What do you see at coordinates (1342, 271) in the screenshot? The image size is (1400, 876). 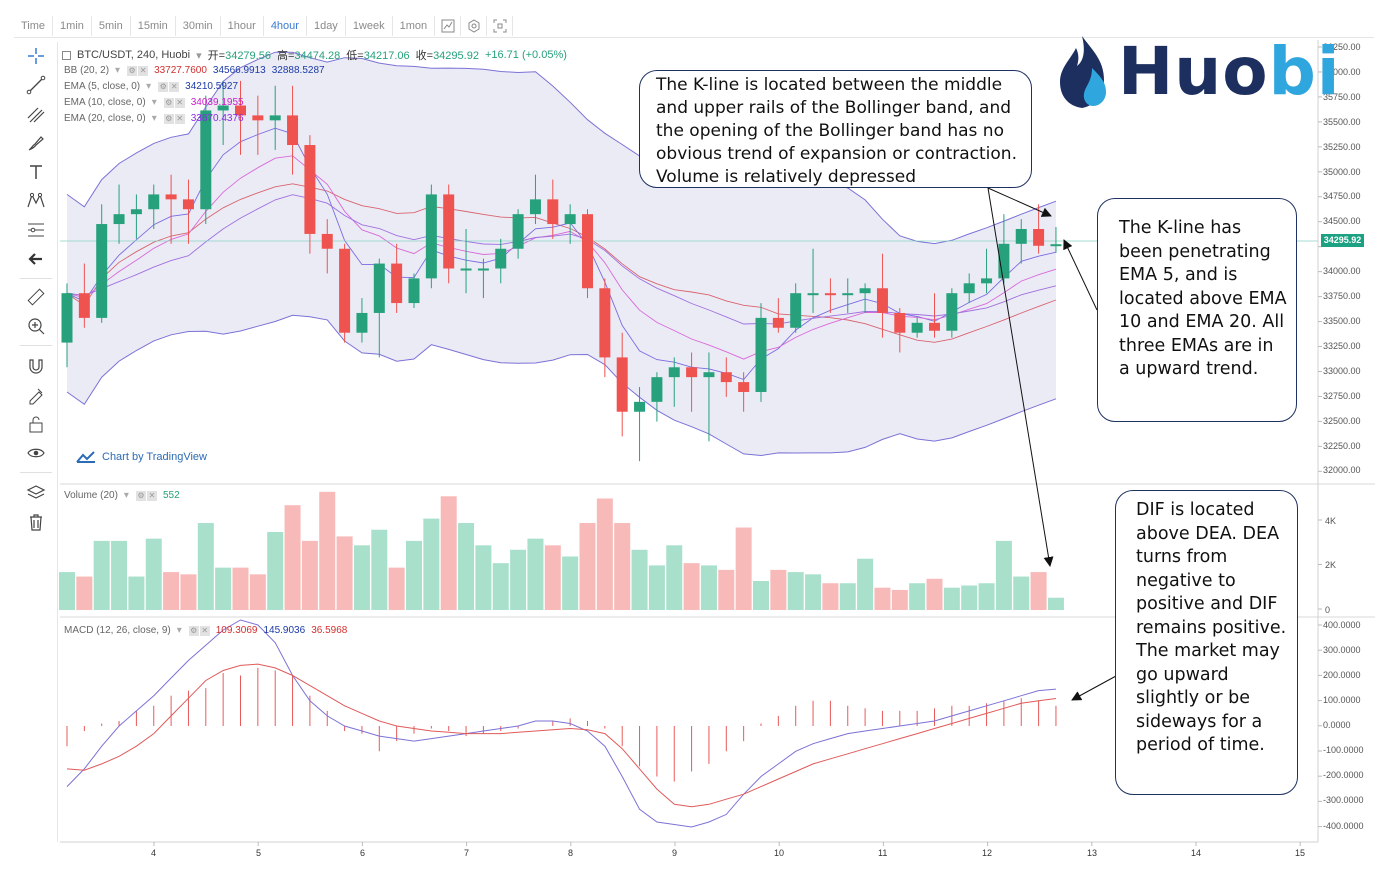 I see `price-tick: 34000.00` at bounding box center [1342, 271].